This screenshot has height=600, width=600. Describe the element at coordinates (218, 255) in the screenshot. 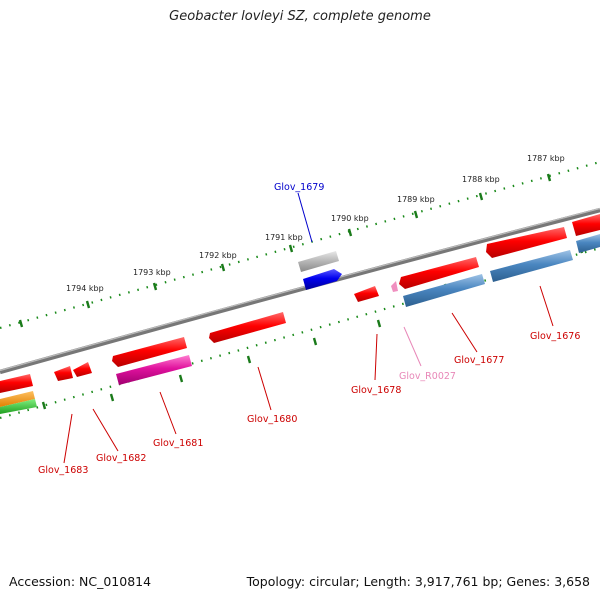

I see `tick-label: 1792 kbp` at that location.